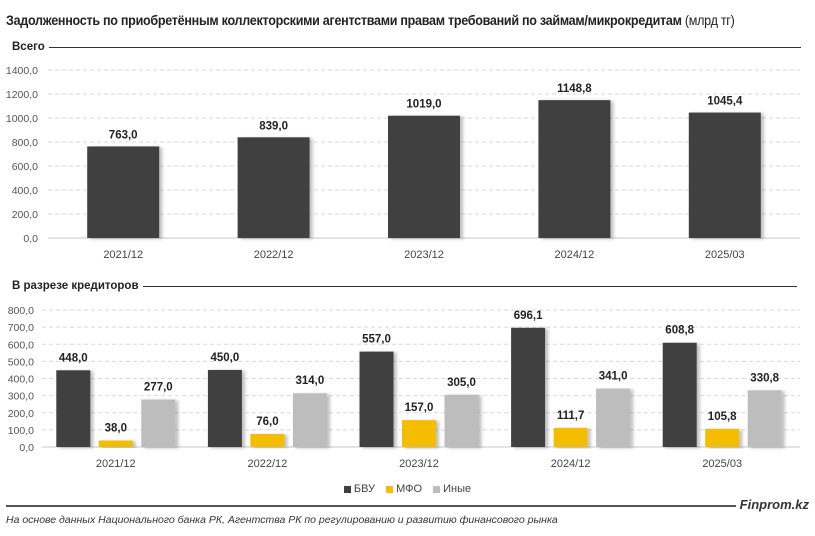 This screenshot has width=815, height=536. Describe the element at coordinates (725, 102) in the screenshot. I see `data-label: 1045,4` at that location.